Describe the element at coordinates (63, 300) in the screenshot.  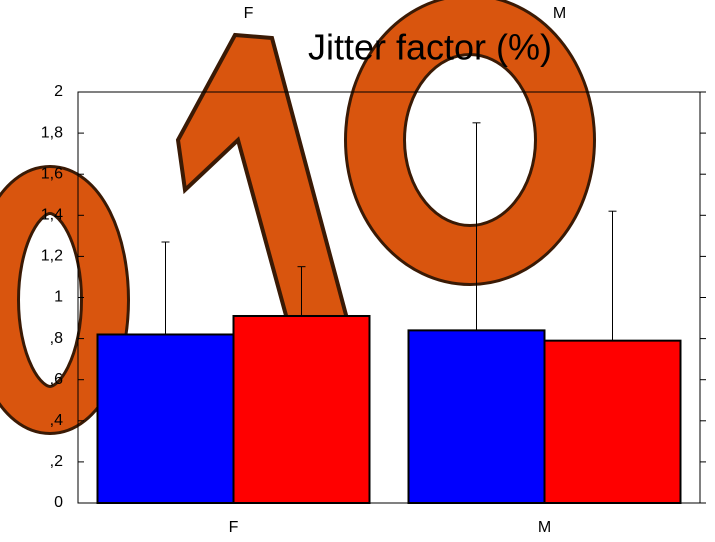
I see `decor-zero` at that location.